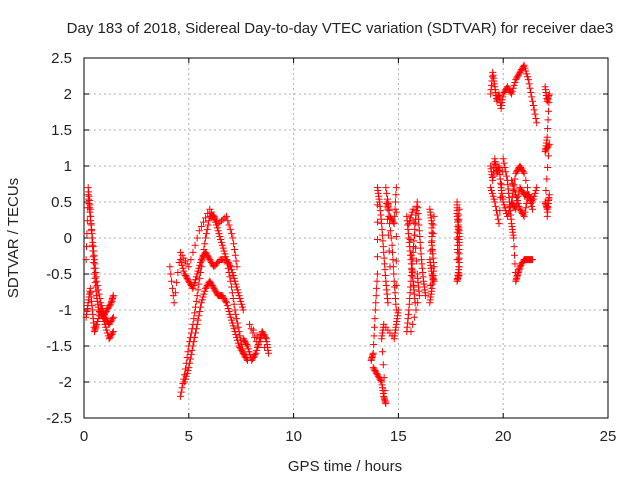 The height and width of the screenshot is (480, 640). I want to click on y-tick-label: -0.5, so click(59, 274).